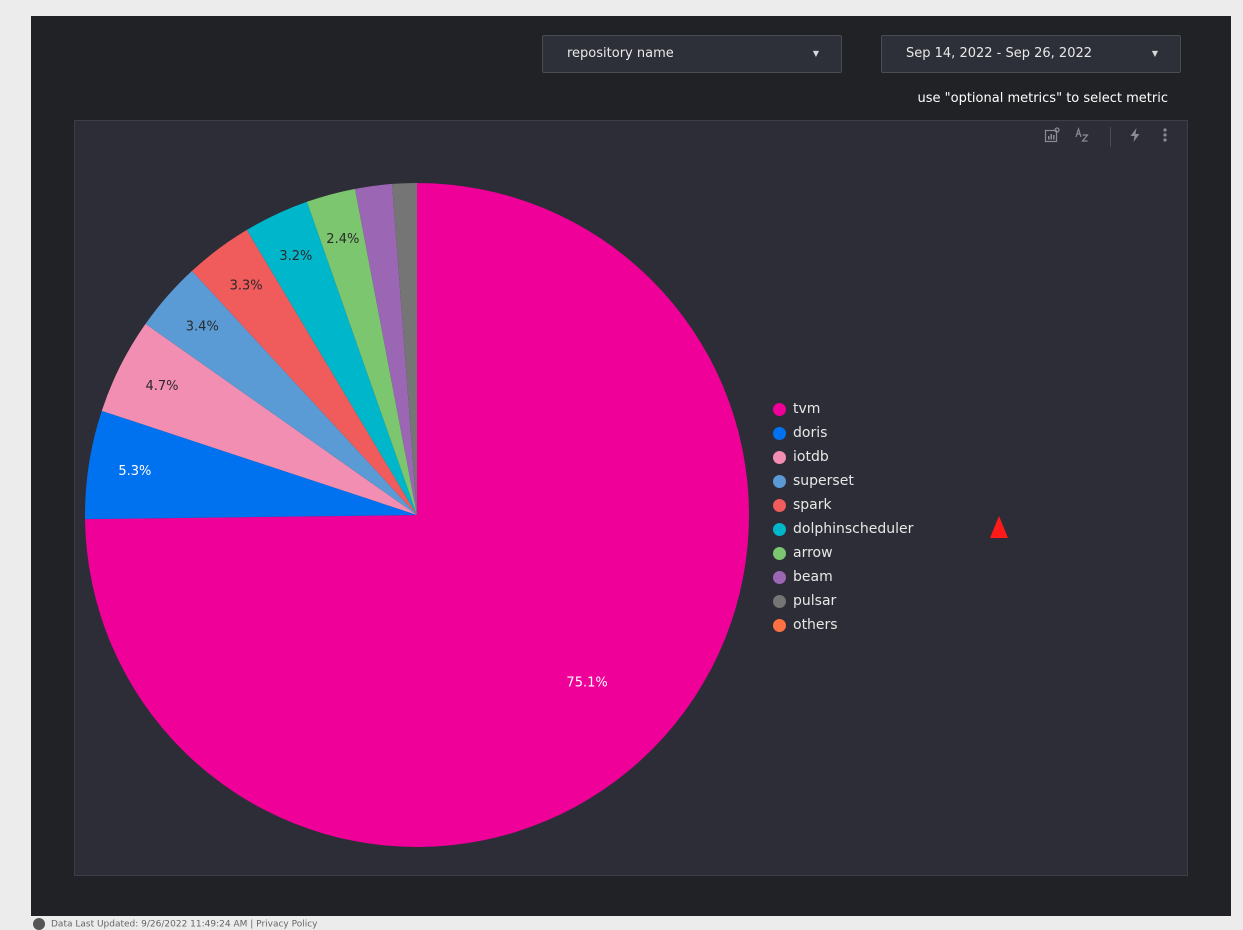 The height and width of the screenshot is (930, 1243). Describe the element at coordinates (853, 529) in the screenshot. I see `legend-label: dolphinscheduler` at that location.